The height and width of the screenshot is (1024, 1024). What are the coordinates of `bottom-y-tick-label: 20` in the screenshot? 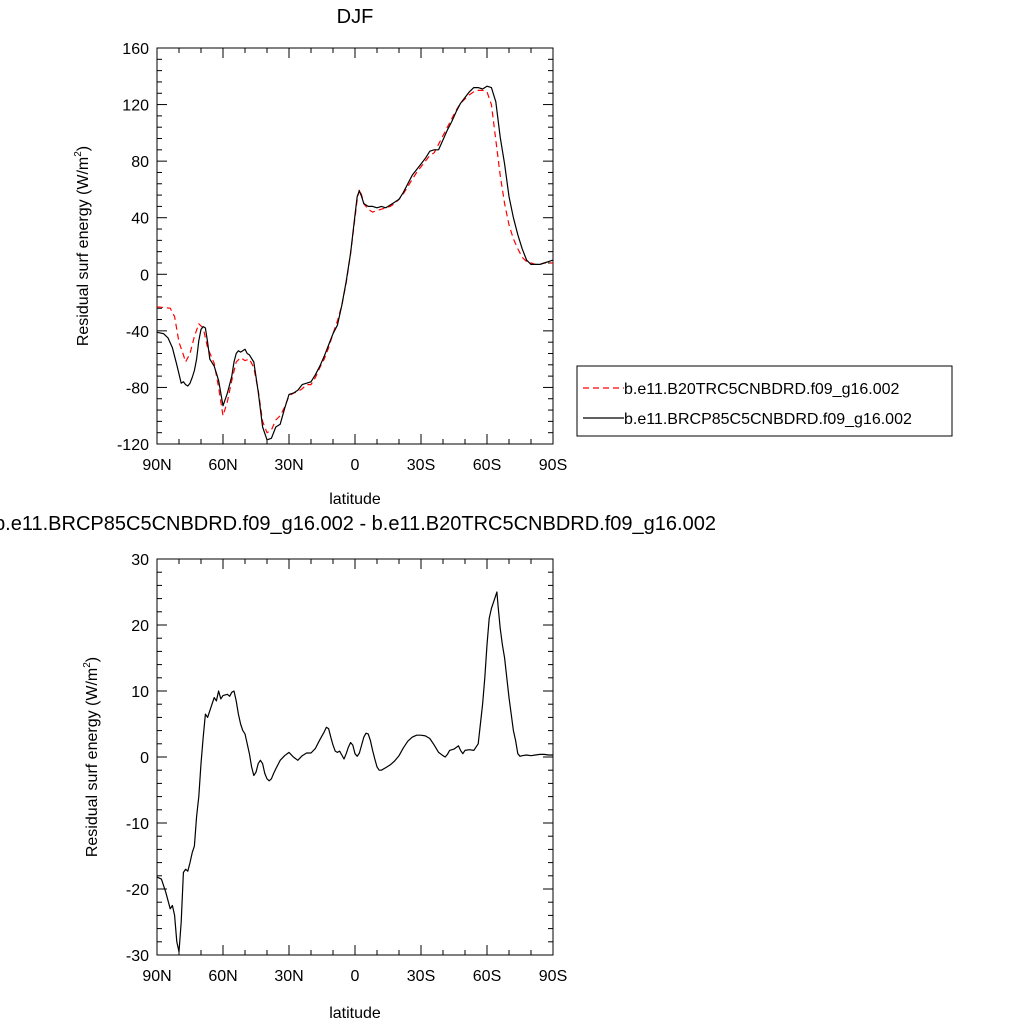 It's located at (140, 626).